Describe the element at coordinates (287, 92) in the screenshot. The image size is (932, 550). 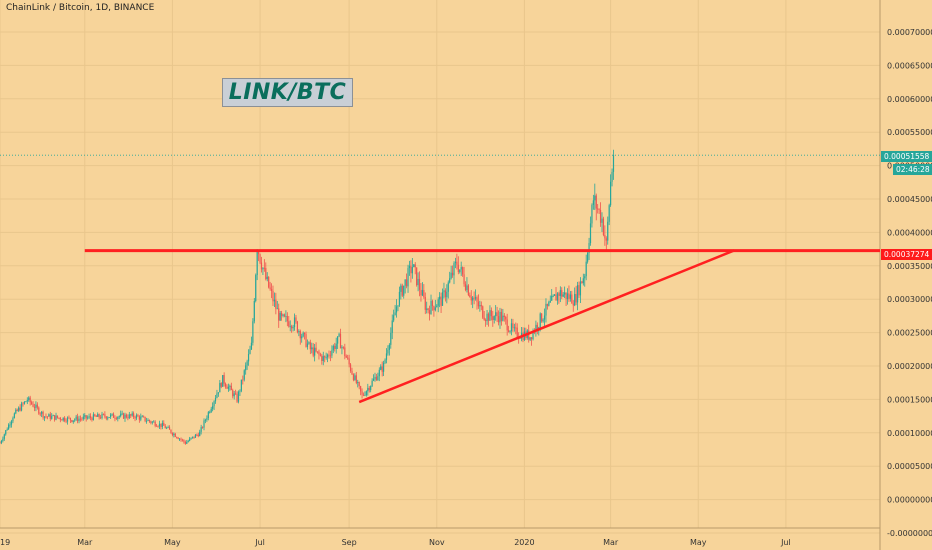
I see `annotation-box: LINK/BTC` at that location.